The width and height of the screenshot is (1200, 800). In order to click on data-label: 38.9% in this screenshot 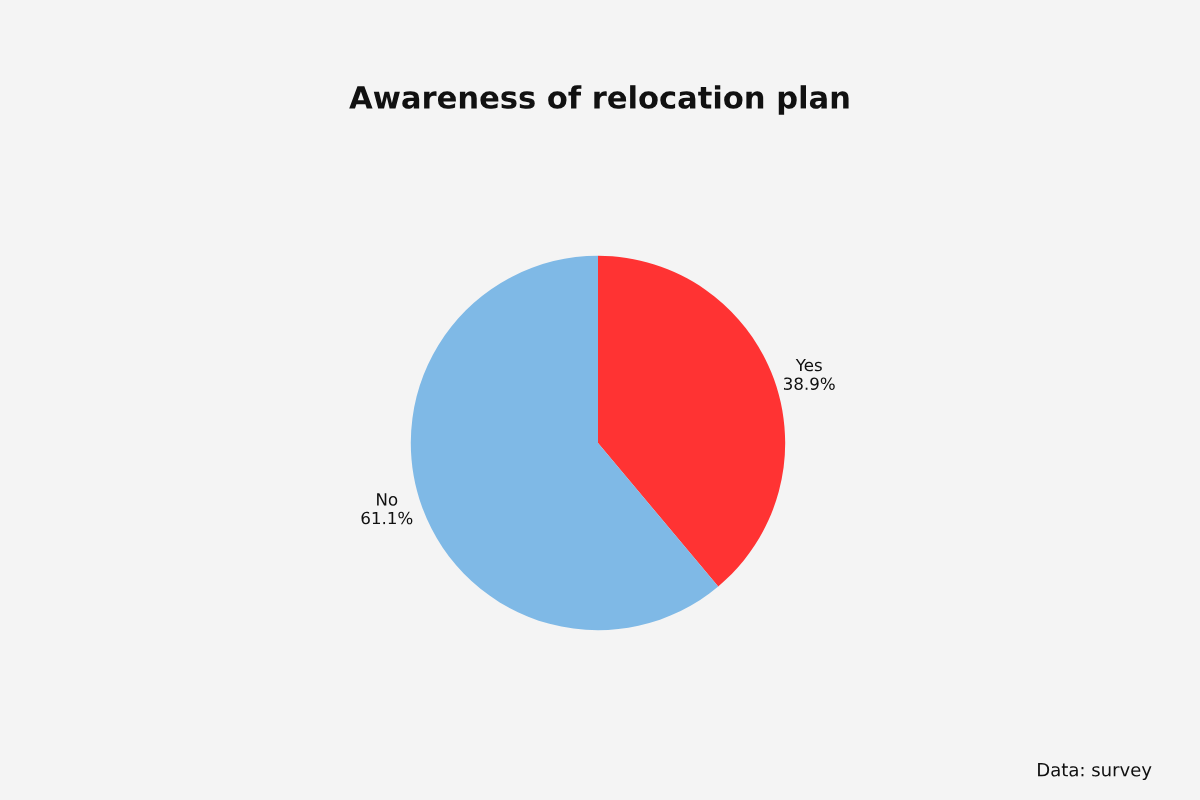, I will do `click(809, 383)`.